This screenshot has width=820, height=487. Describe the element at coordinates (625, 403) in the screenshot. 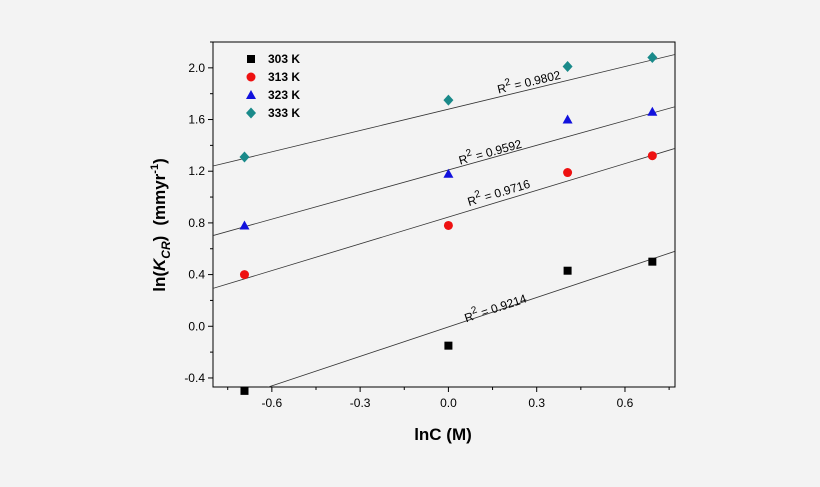

I see `x-tick-label: 0.6` at that location.